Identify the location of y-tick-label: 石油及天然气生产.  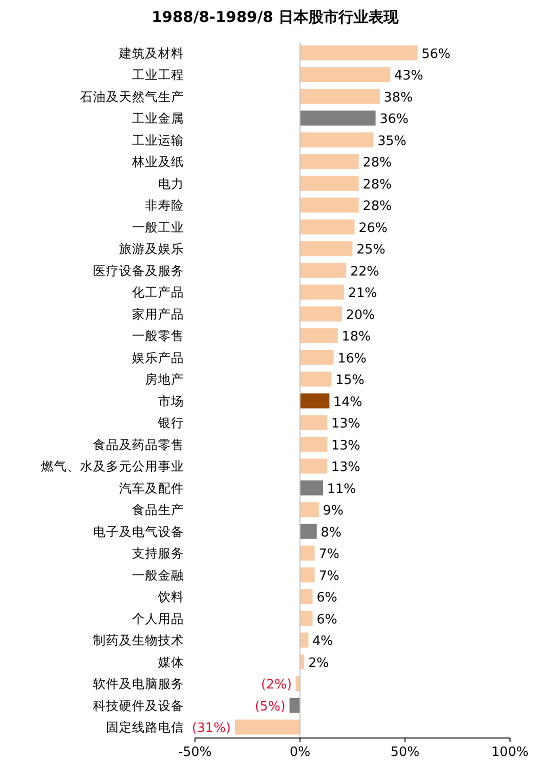
(132, 96).